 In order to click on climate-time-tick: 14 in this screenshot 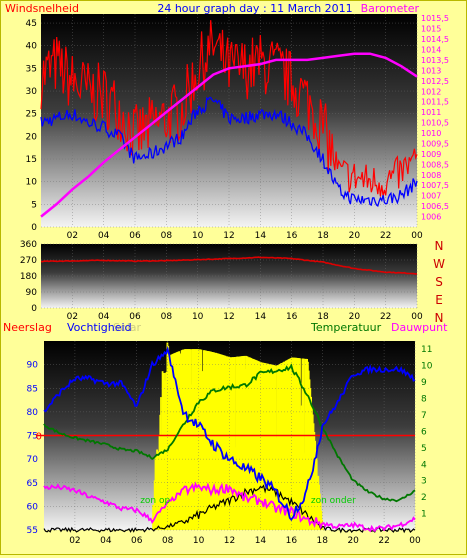, I will do `click(261, 541)`.